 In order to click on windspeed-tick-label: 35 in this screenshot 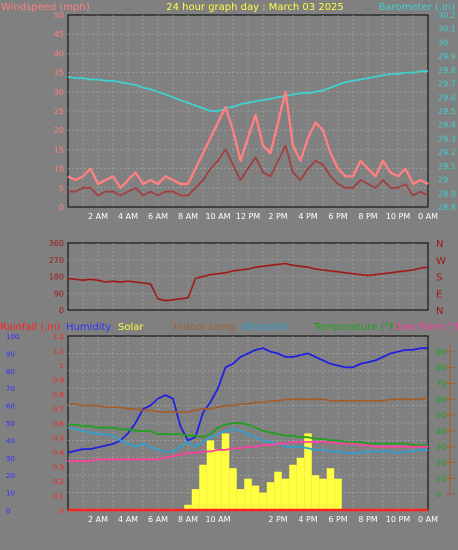, I will do `click(59, 73)`.